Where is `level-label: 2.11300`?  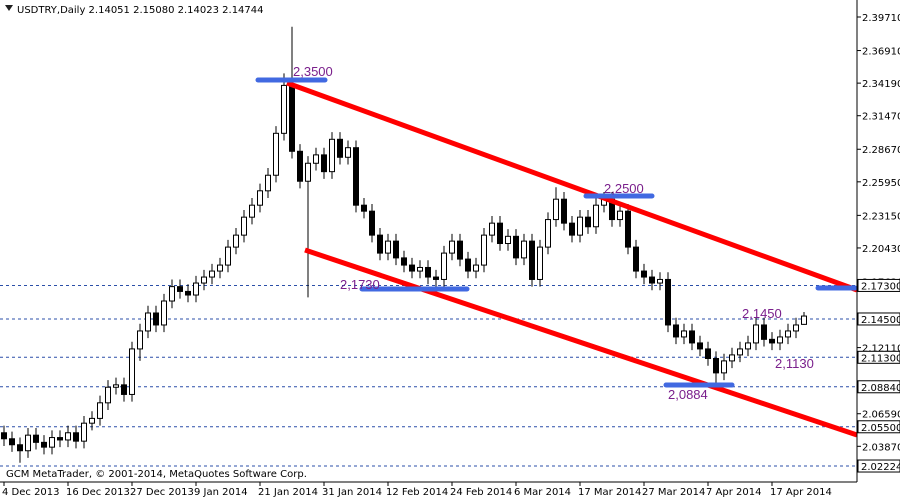
level-label: 2.11300 is located at coordinates (880, 358).